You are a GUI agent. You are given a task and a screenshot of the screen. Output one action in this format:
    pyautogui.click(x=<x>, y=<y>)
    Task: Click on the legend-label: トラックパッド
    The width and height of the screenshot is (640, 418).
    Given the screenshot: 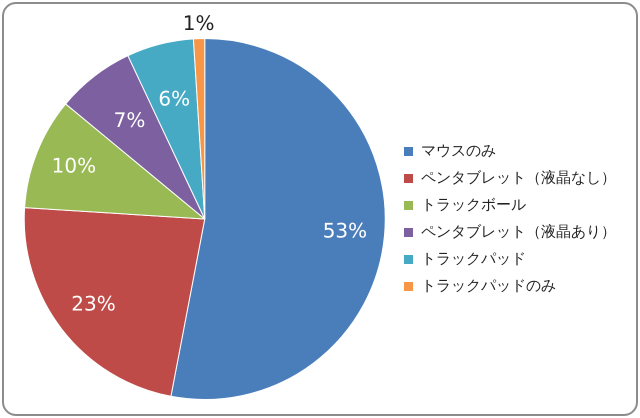 What is the action you would take?
    pyautogui.click(x=473, y=258)
    